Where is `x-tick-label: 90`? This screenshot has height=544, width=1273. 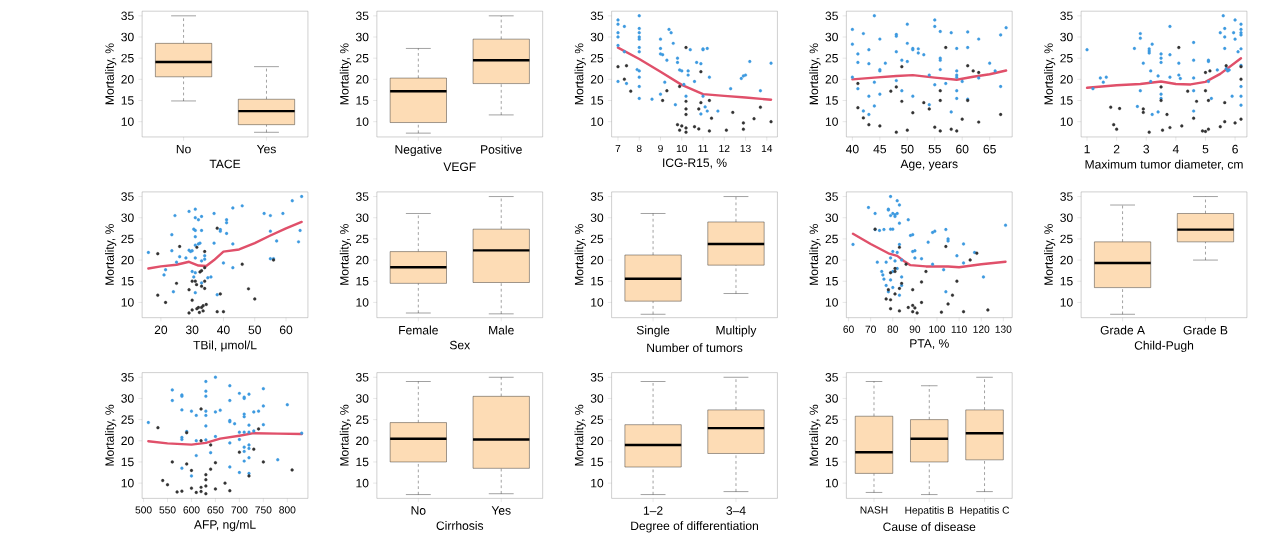 x-tick-label: 90 is located at coordinates (915, 329).